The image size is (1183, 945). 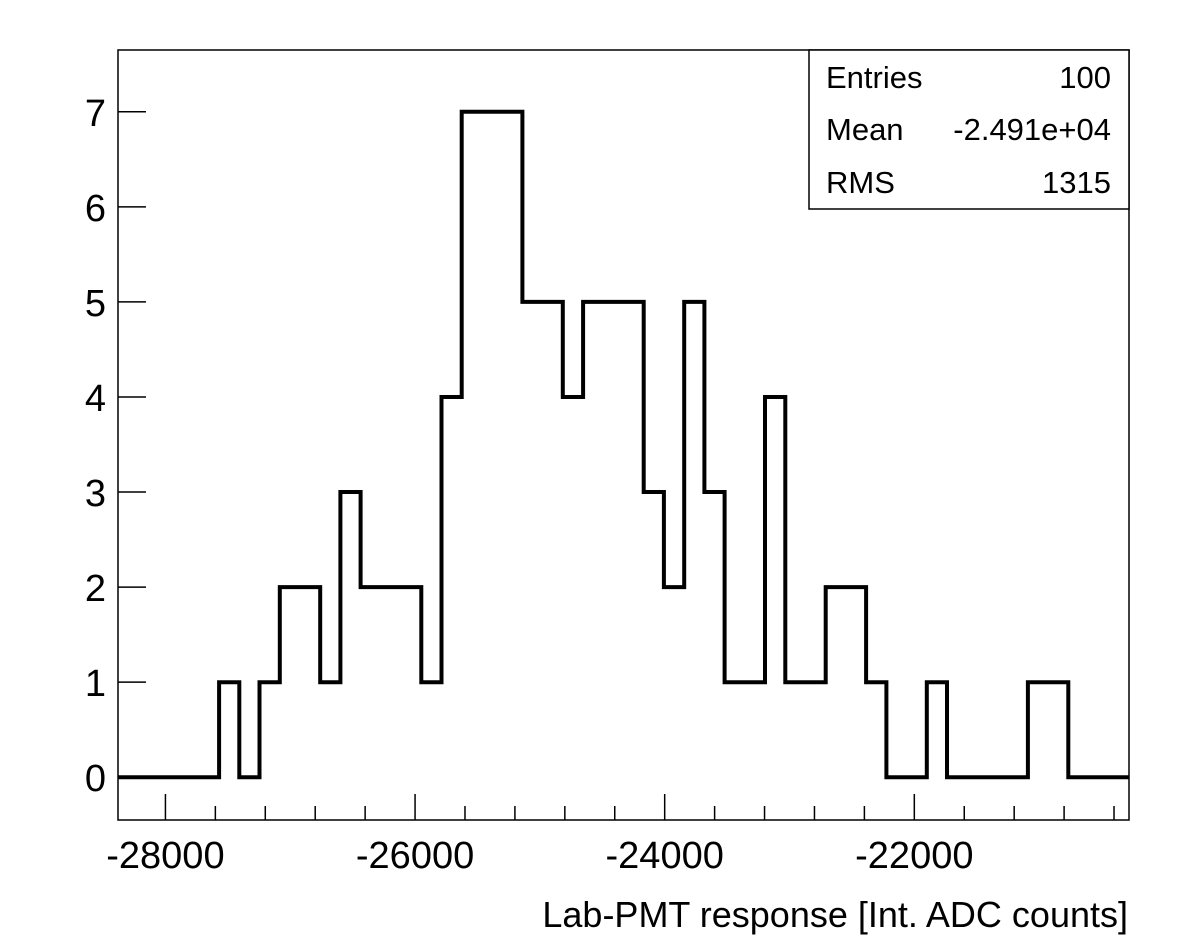 I want to click on stats-entries-label: Entries, so click(x=874, y=77).